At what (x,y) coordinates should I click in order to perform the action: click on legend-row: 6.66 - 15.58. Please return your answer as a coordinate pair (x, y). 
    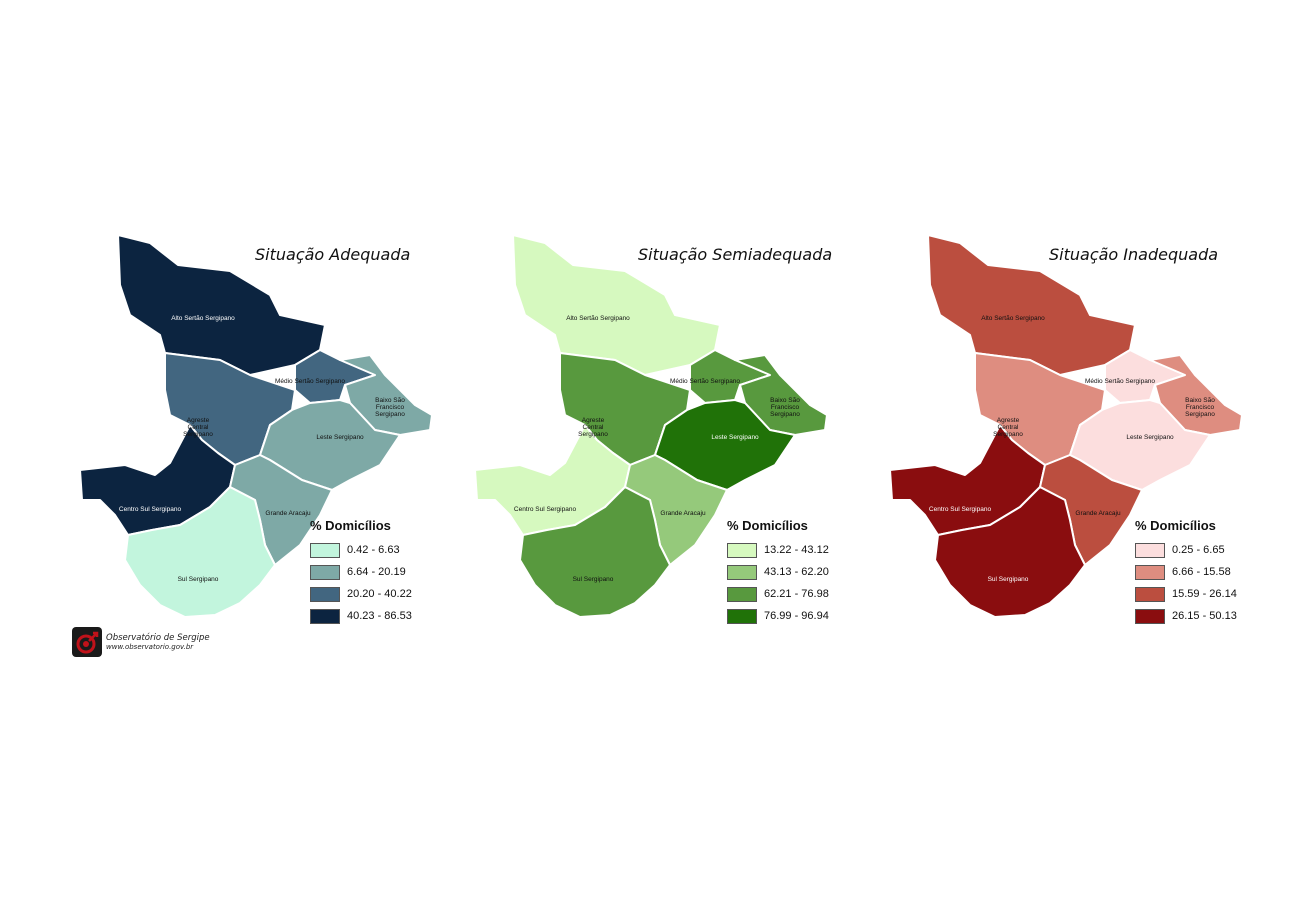
    Looking at the image, I should click on (1186, 572).